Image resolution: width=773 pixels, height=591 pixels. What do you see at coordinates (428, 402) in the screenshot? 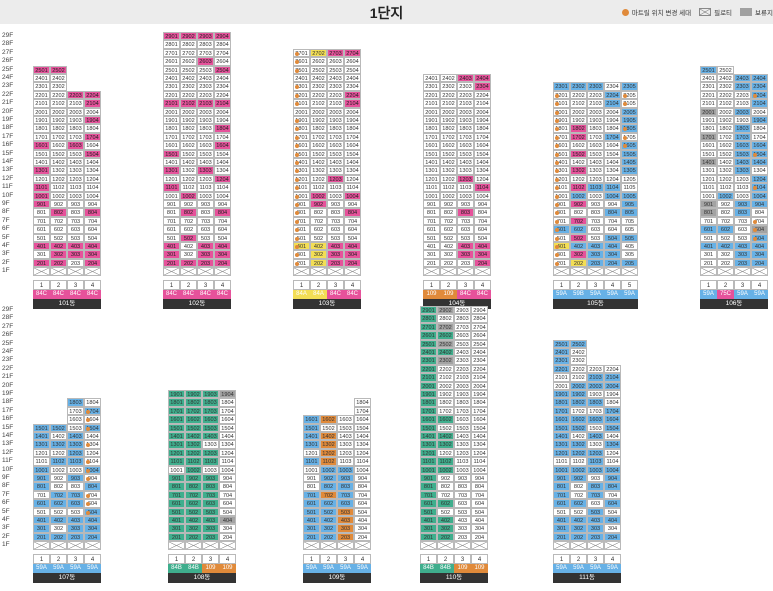
I see `unit-cell: 1801` at bounding box center [428, 402].